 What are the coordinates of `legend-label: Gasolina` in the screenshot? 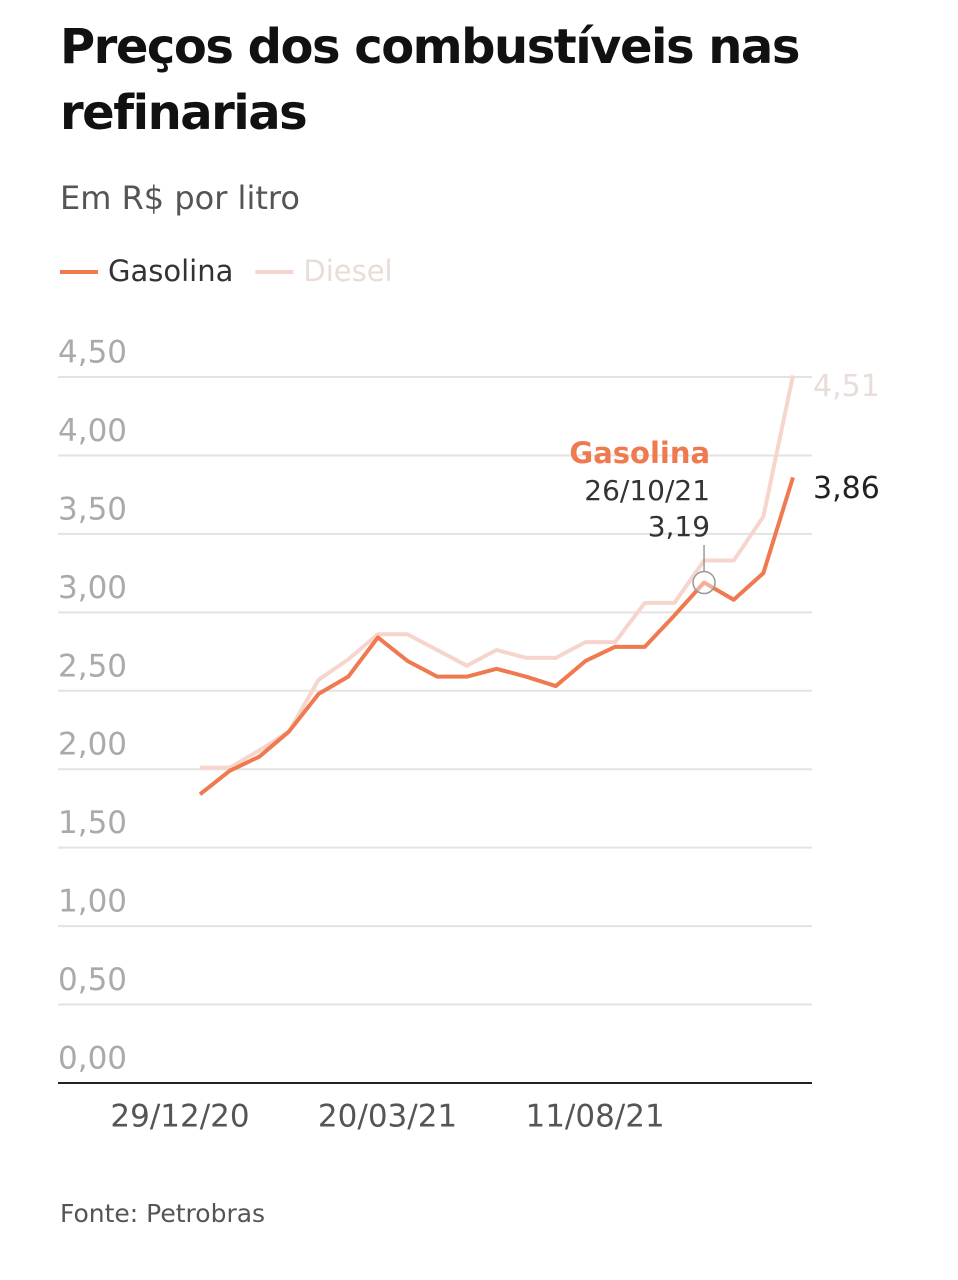 It's located at (170, 271).